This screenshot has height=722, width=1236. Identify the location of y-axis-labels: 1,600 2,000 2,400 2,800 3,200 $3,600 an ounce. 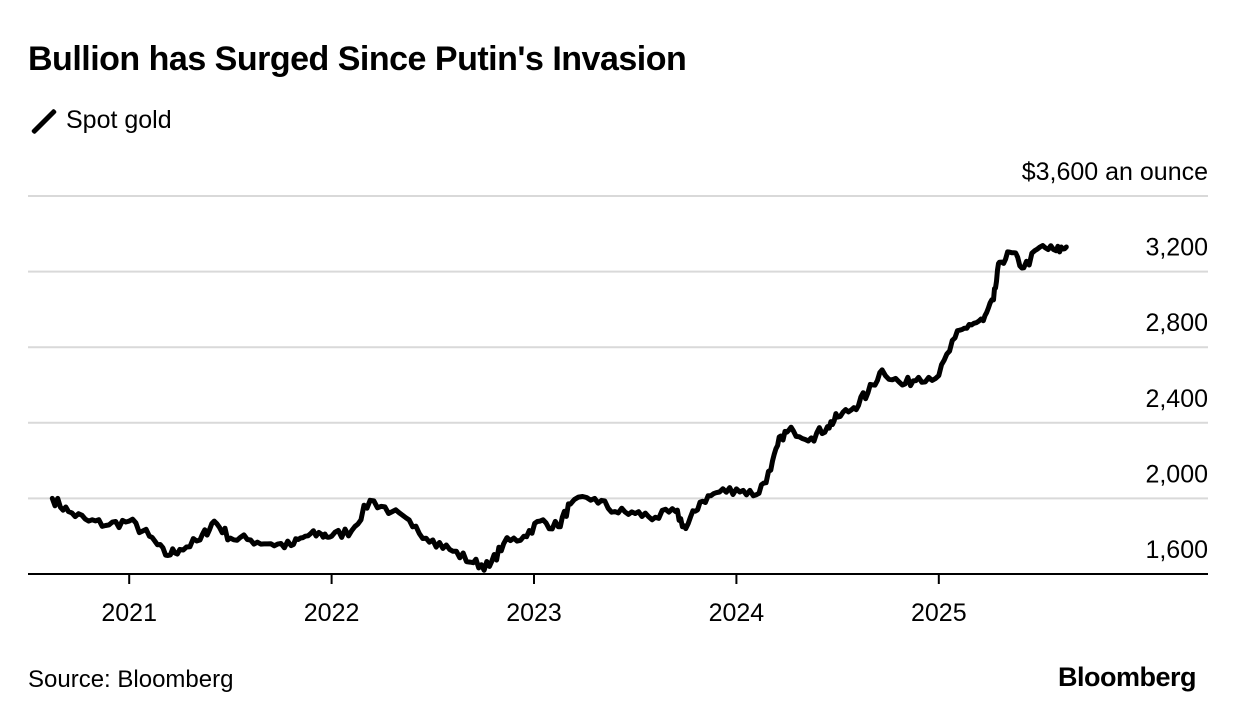
(1115, 361).